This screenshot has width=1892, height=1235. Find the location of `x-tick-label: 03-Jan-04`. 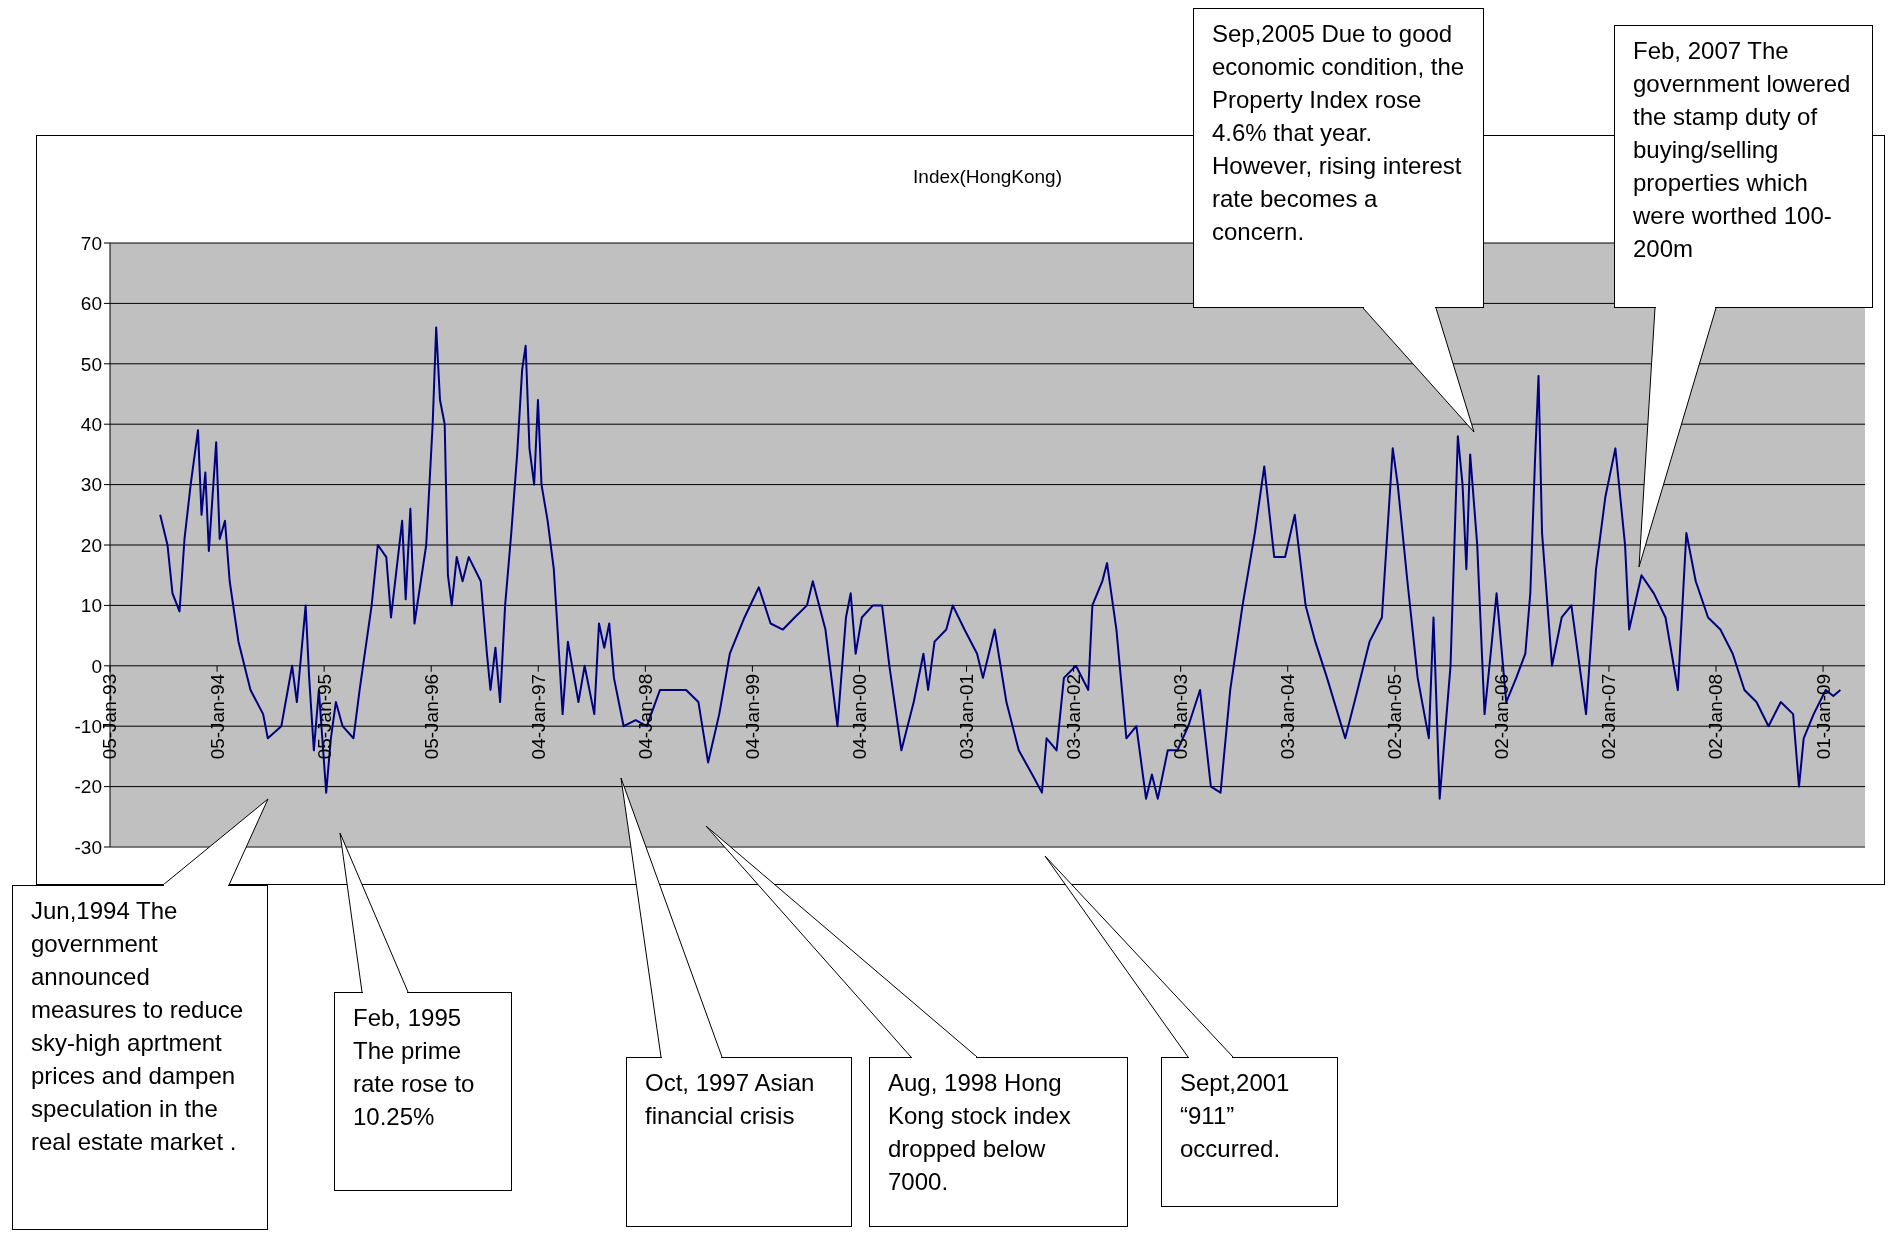

x-tick-label: 03-Jan-04 is located at coordinates (1288, 716).